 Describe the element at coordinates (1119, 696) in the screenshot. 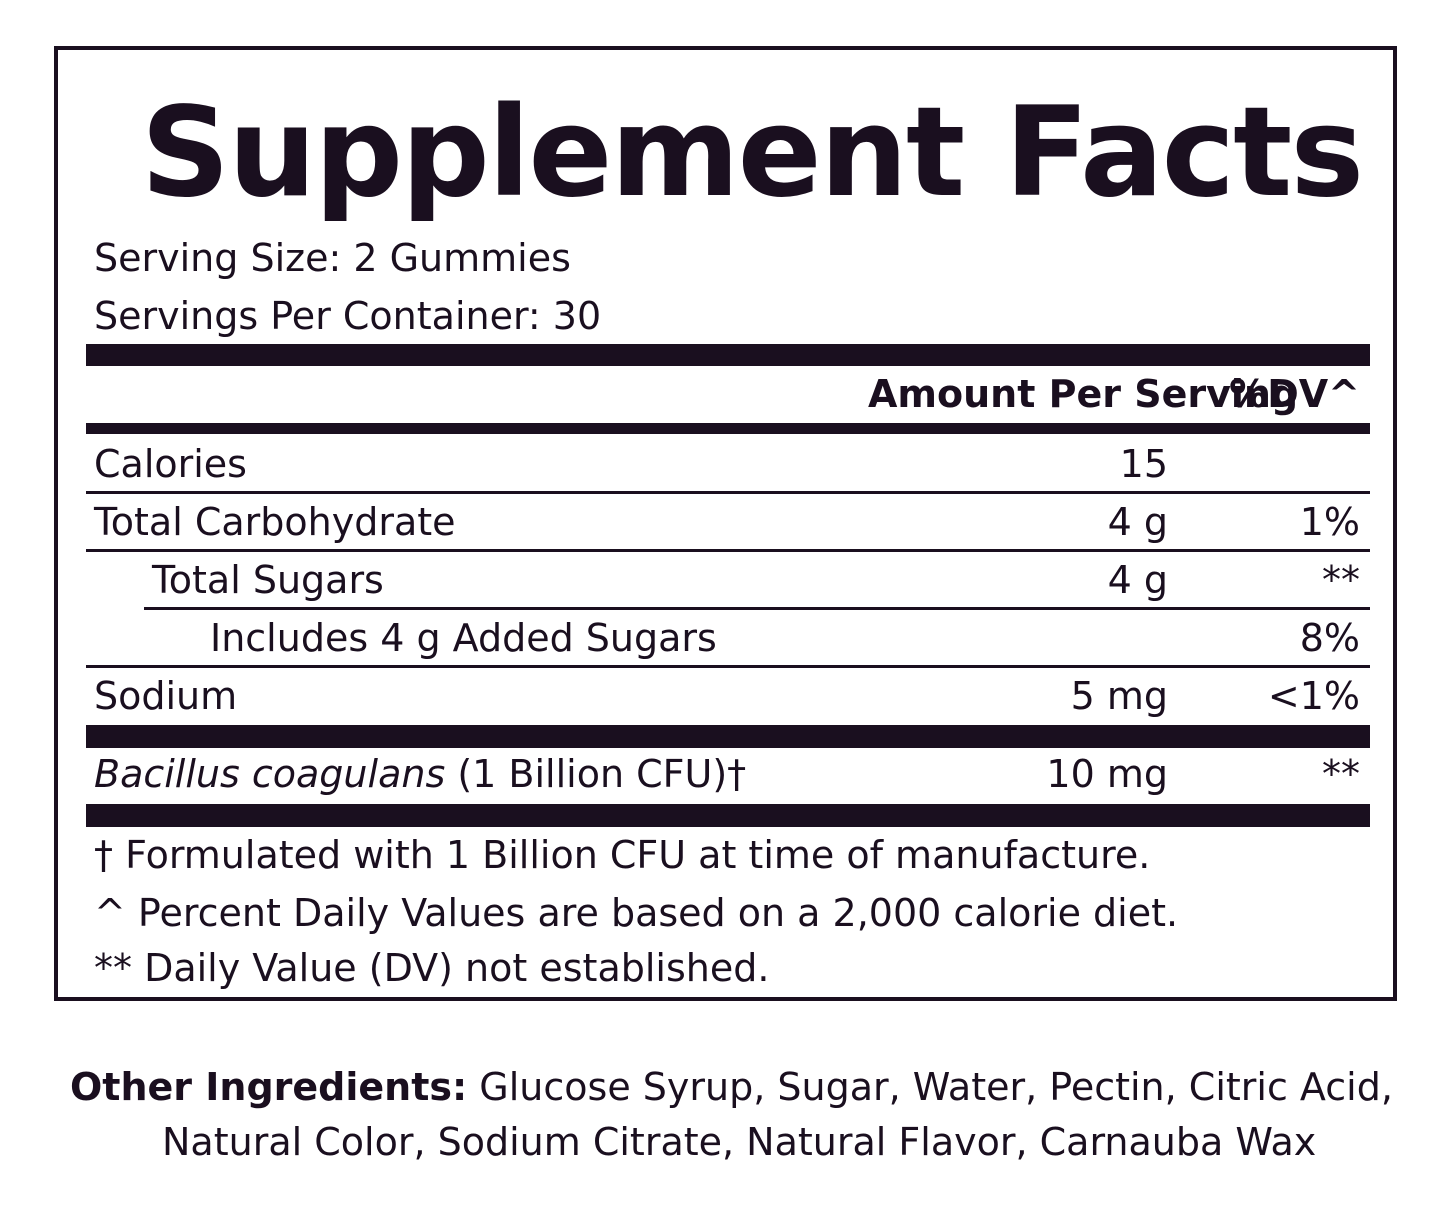

I see `row-amount: 5 mg` at that location.